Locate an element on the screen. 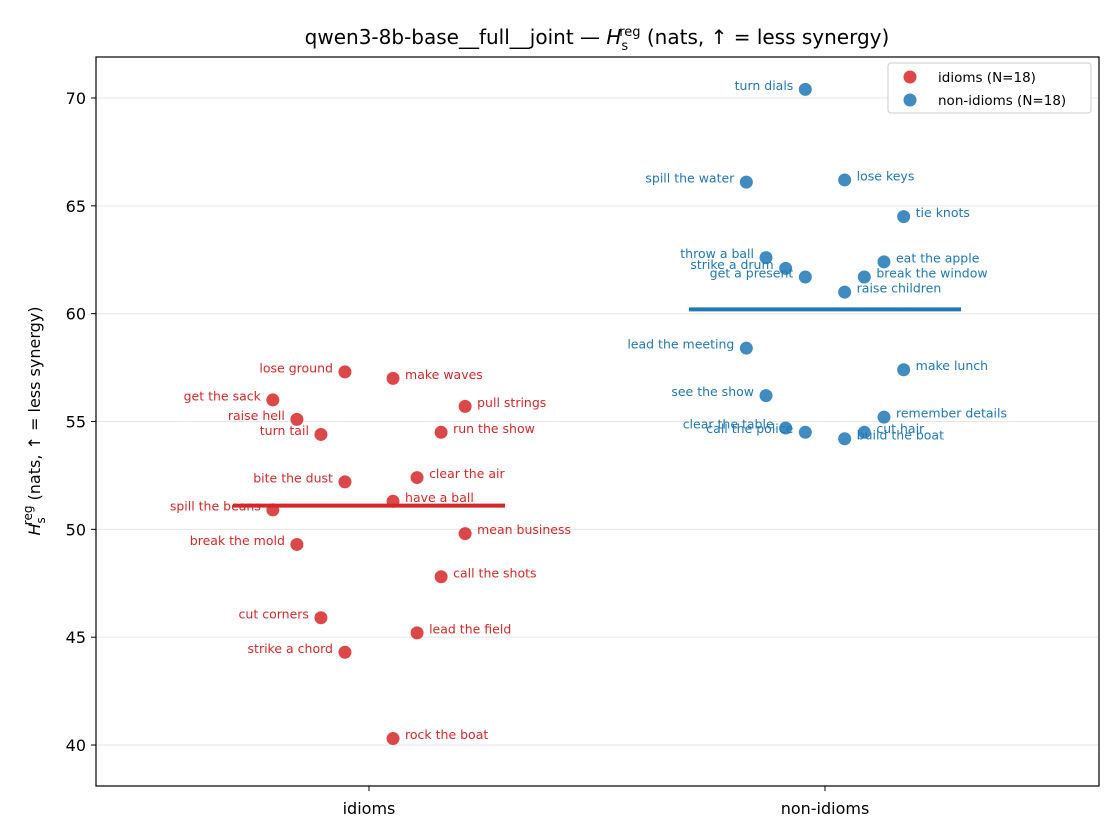 This screenshot has width=1120, height=840. y-tick-label: 50 is located at coordinates (76, 529).